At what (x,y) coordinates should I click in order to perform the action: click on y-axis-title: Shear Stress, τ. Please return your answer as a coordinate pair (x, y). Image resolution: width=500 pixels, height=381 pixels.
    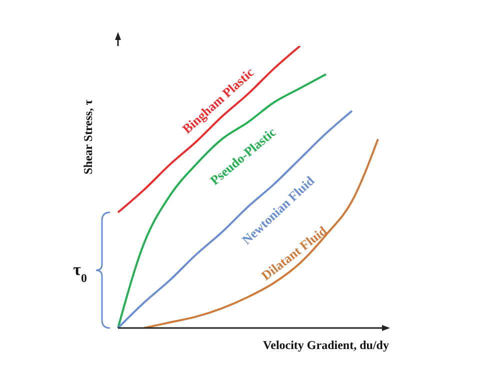
    Looking at the image, I should click on (88, 136).